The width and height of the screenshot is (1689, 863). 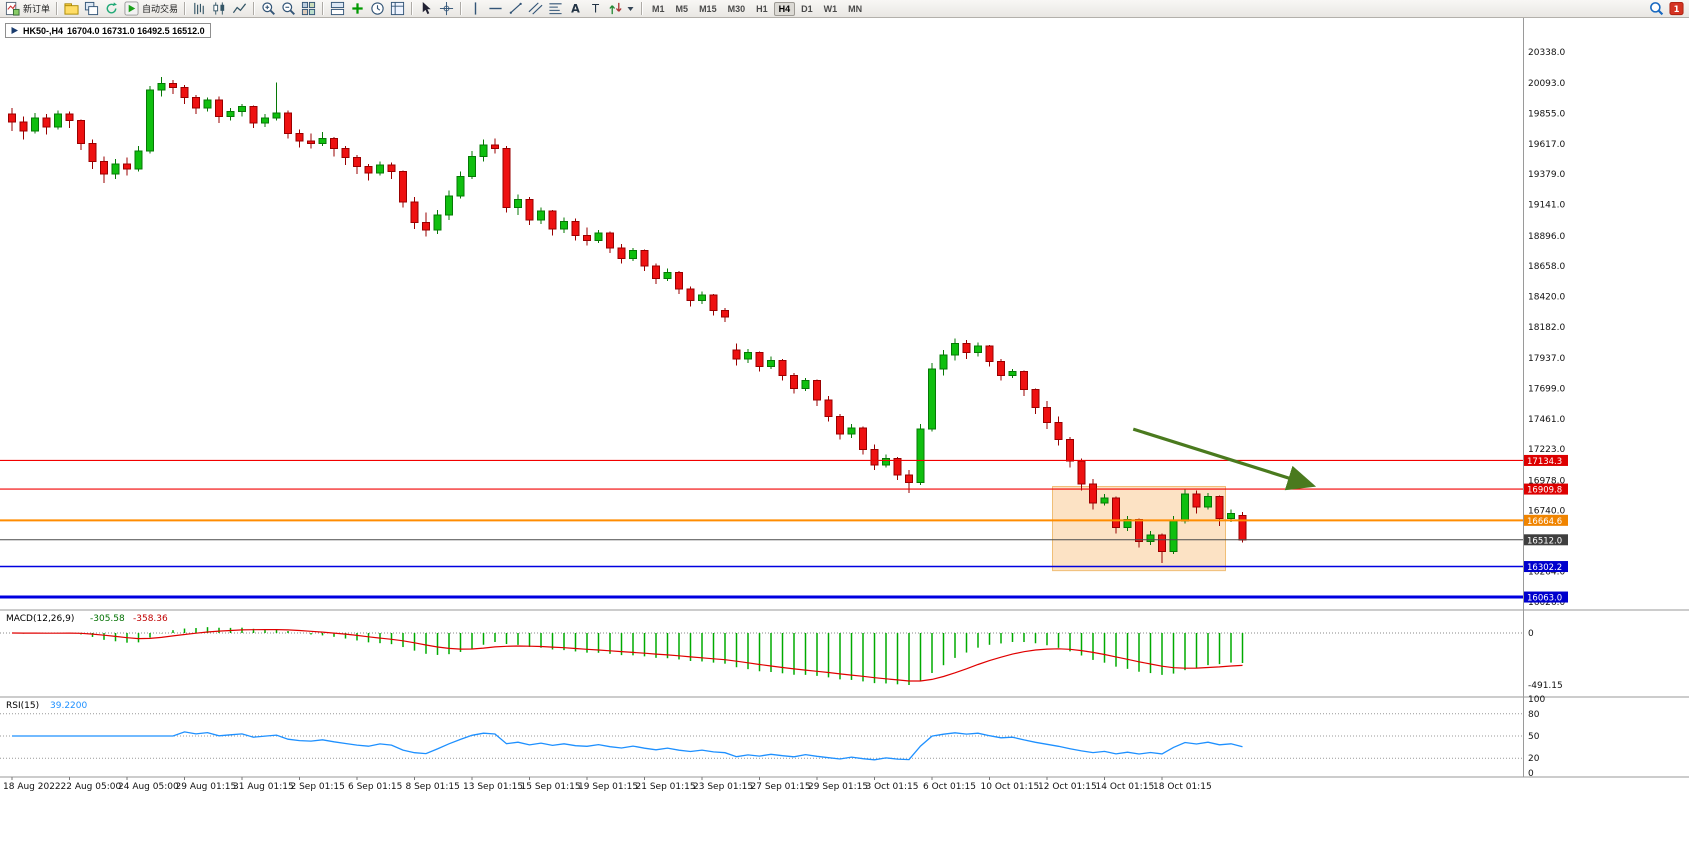 What do you see at coordinates (658, 8) in the screenshot?
I see `timeframe-m1: M1` at bounding box center [658, 8].